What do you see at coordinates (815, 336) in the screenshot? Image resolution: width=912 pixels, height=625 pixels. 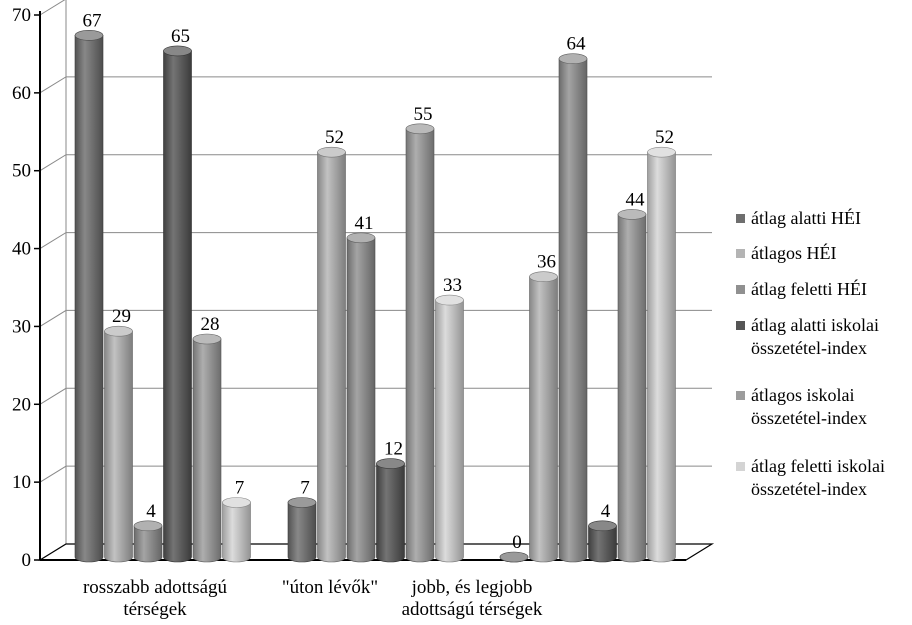 I see `legend-label: átlag alatti iskolai összetétel-index` at bounding box center [815, 336].